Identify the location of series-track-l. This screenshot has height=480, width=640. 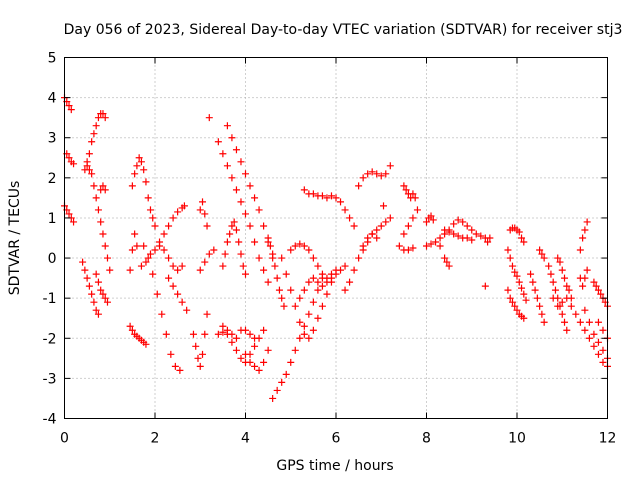
(178, 294).